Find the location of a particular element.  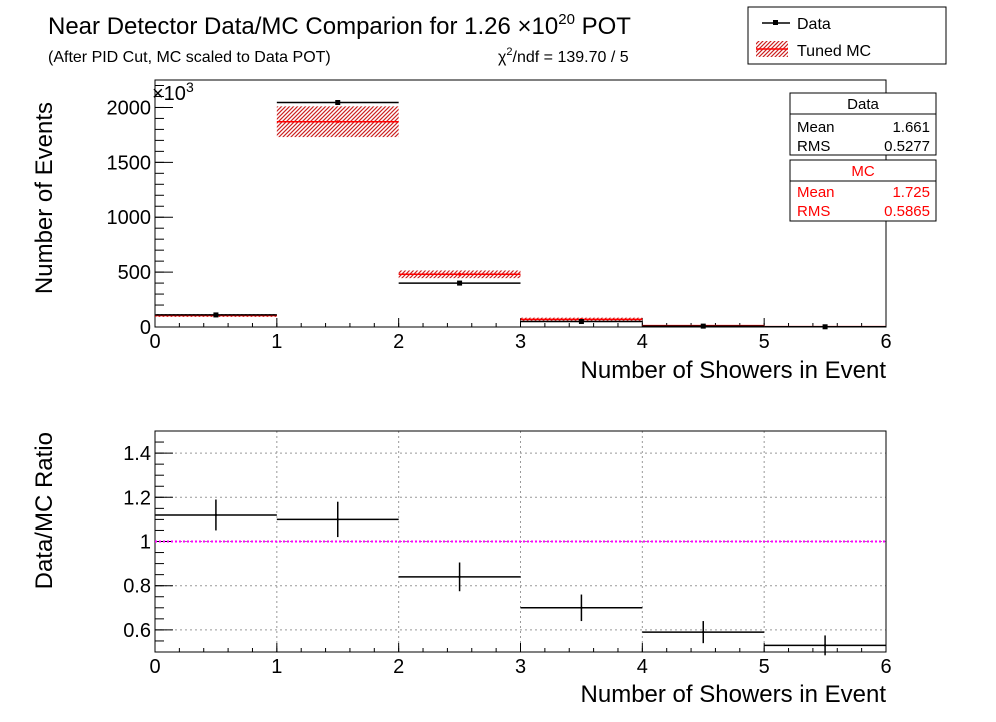

bottom-y-tick-label: 1.4 is located at coordinates (137, 454).